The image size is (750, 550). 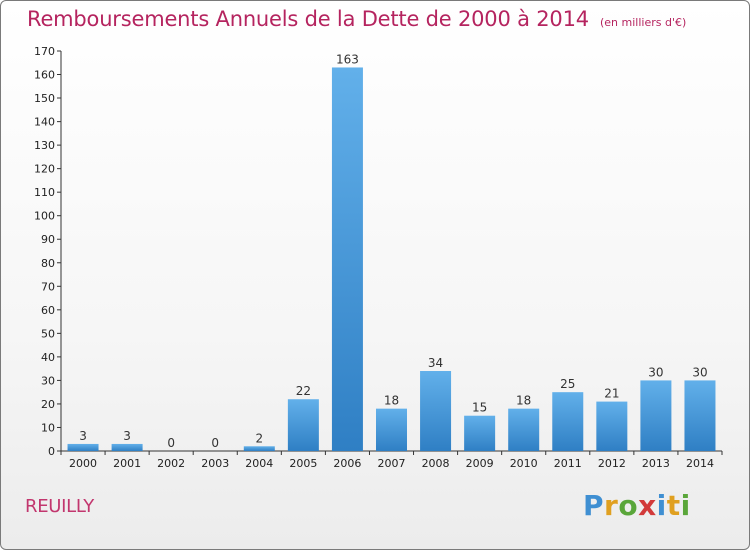 I want to click on data-label-2011: 25, so click(x=567, y=384).